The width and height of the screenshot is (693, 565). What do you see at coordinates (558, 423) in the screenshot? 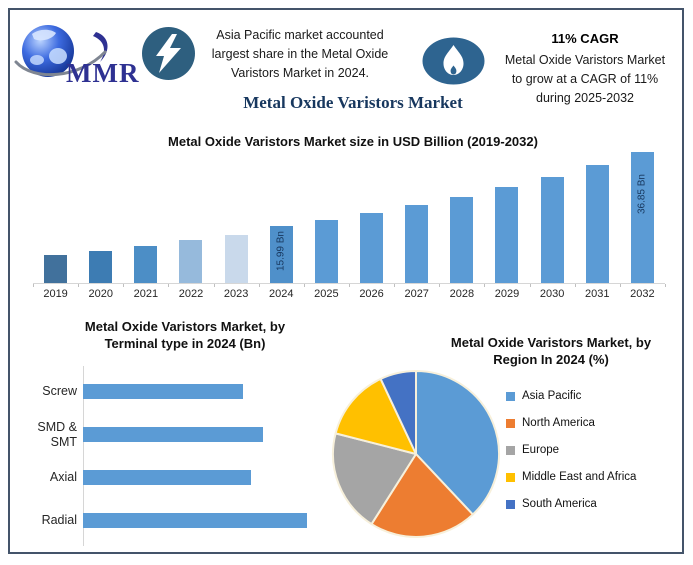
I see `legend-label-north-america: North America` at bounding box center [558, 423].